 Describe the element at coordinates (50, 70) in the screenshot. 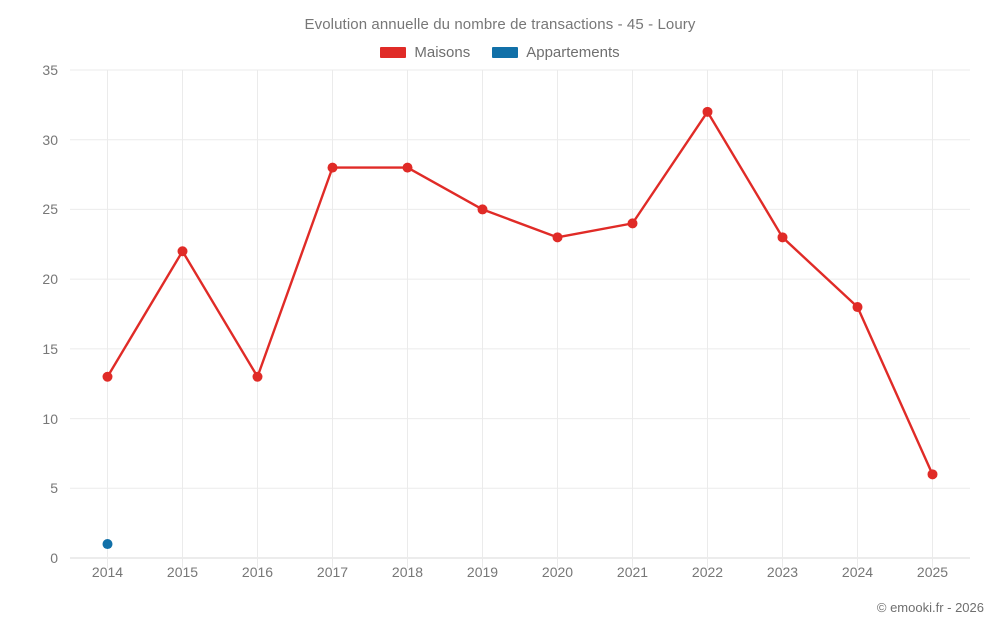

I see `y-tick-label: 35` at that location.